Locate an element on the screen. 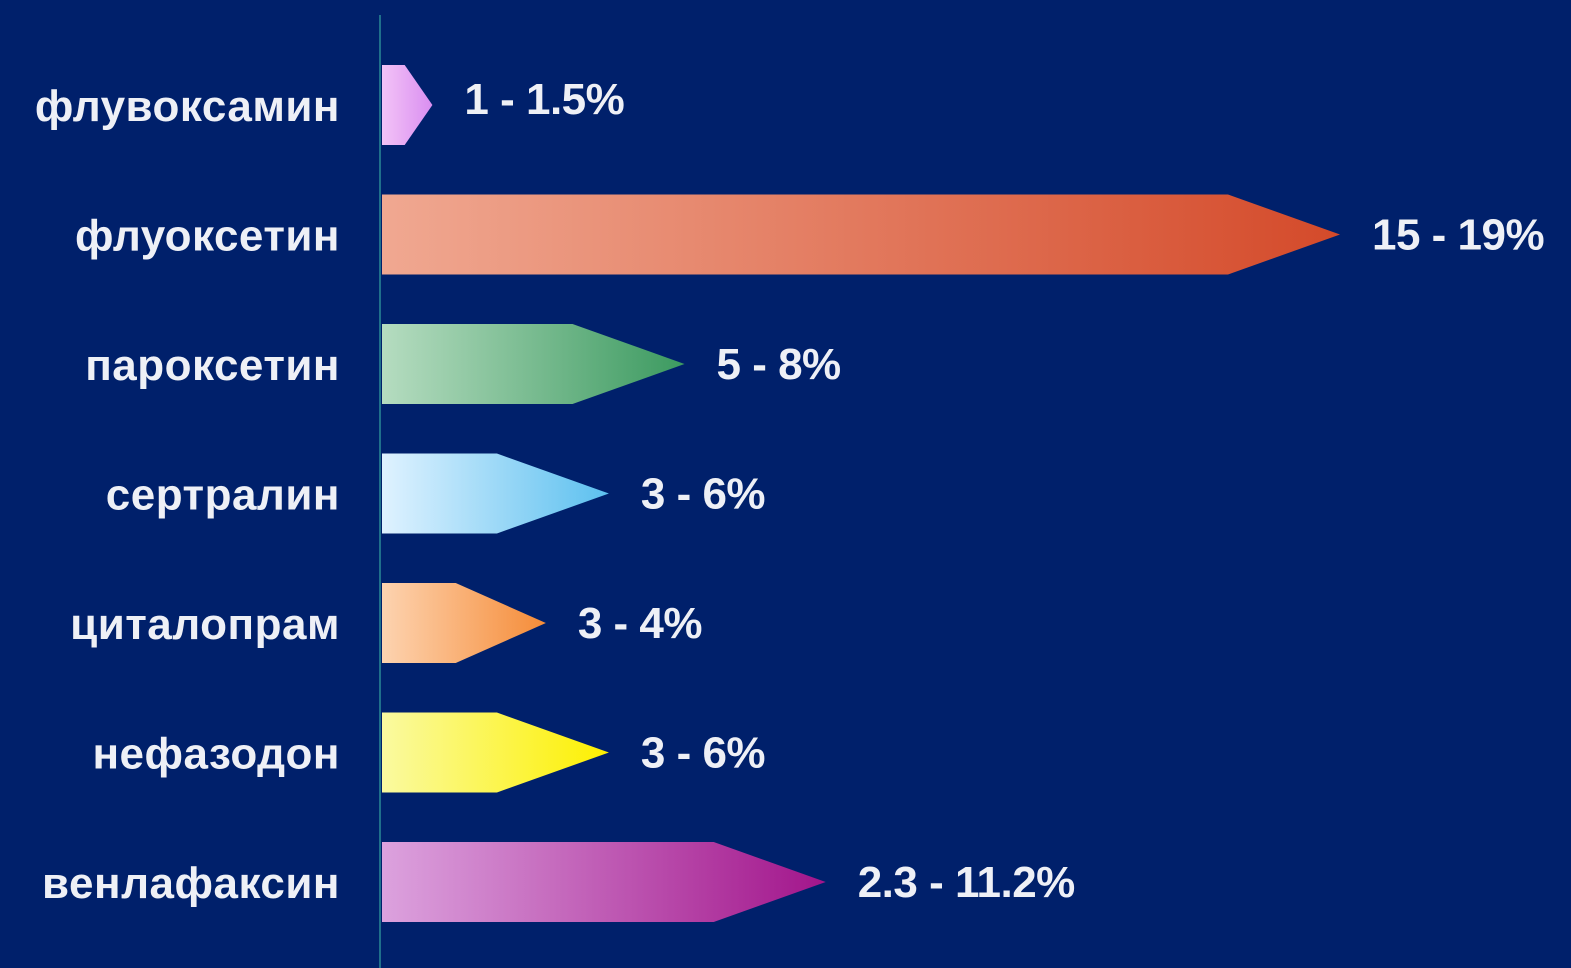 This screenshot has height=968, width=1571. category-label: флувоксамин is located at coordinates (187, 106).